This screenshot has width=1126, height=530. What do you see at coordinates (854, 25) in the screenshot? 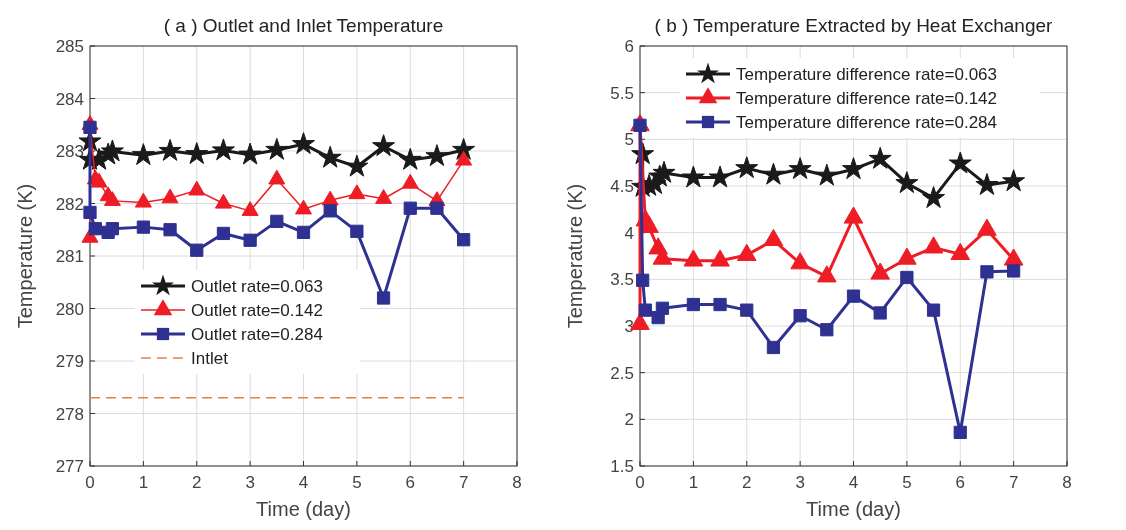
I see `chart-title: ( b ) Temperature Extracted by Heat Exchanger` at bounding box center [854, 25].